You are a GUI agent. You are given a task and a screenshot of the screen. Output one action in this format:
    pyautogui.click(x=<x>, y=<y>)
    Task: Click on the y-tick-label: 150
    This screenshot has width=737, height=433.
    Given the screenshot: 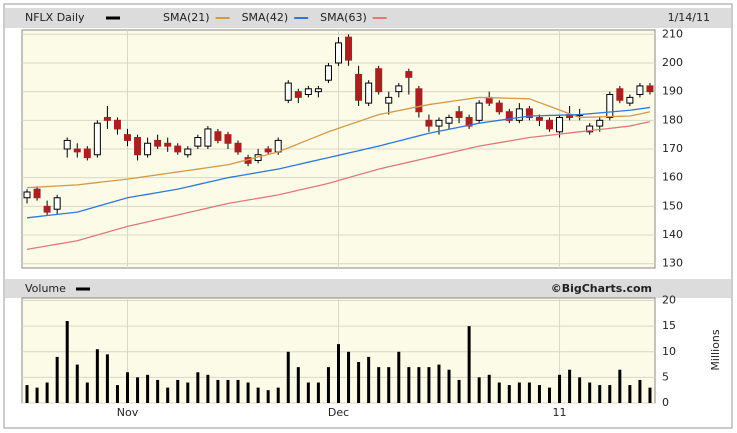 What is the action you would take?
    pyautogui.click(x=672, y=205)
    